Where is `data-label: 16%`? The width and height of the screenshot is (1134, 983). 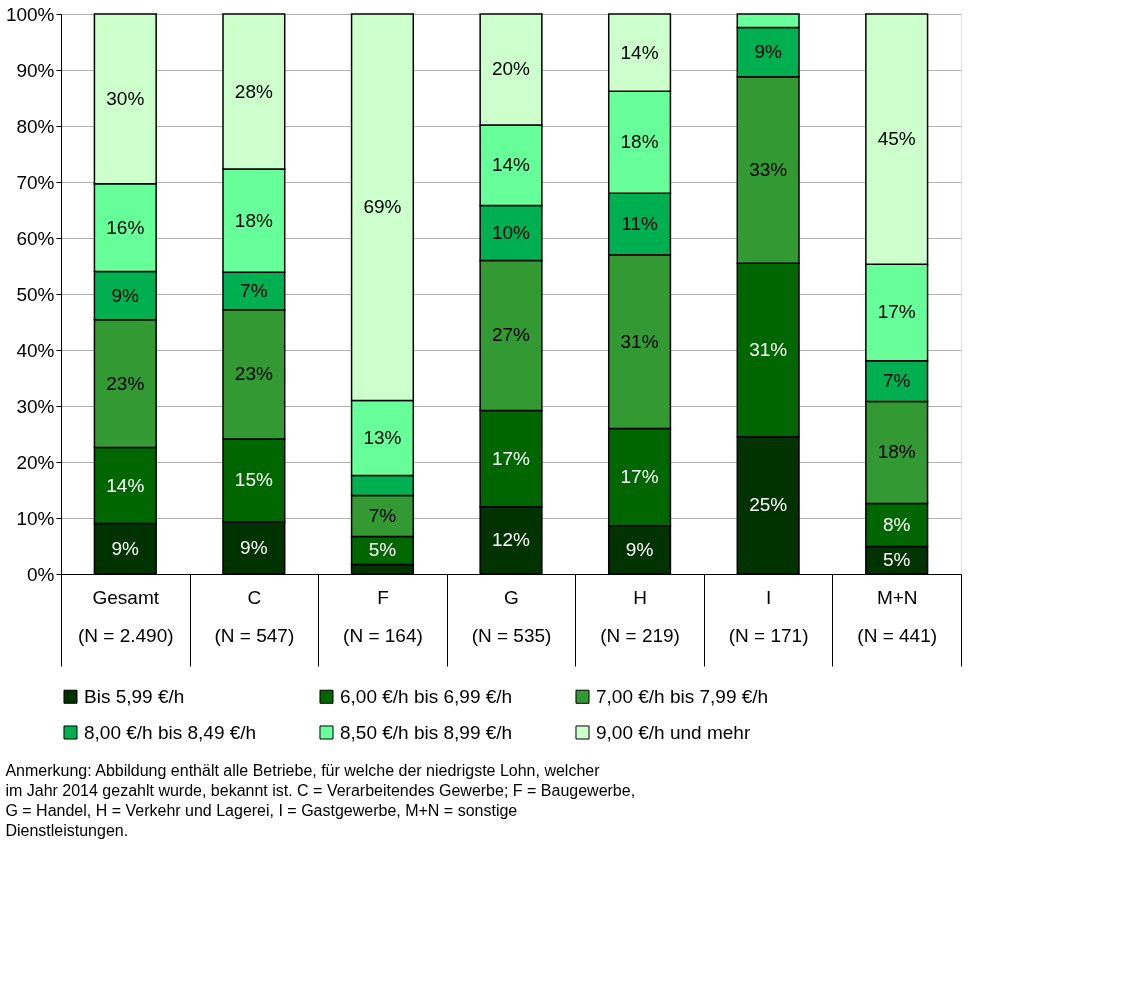 data-label: 16% is located at coordinates (125, 227).